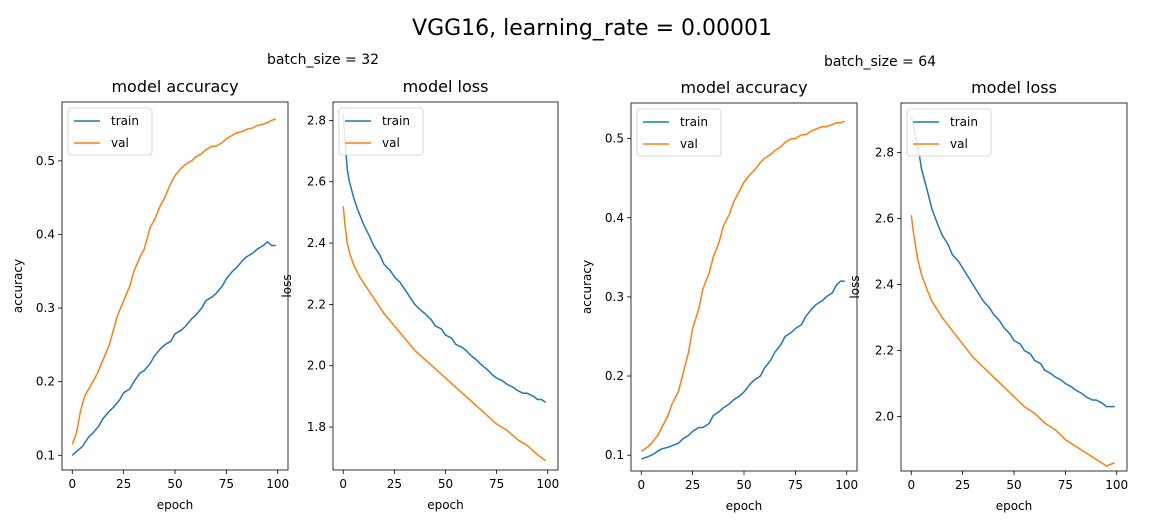 Image resolution: width=1161 pixels, height=527 pixels. What do you see at coordinates (323, 60) in the screenshot?
I see `group-title-batch-32: batch_size = 32` at bounding box center [323, 60].